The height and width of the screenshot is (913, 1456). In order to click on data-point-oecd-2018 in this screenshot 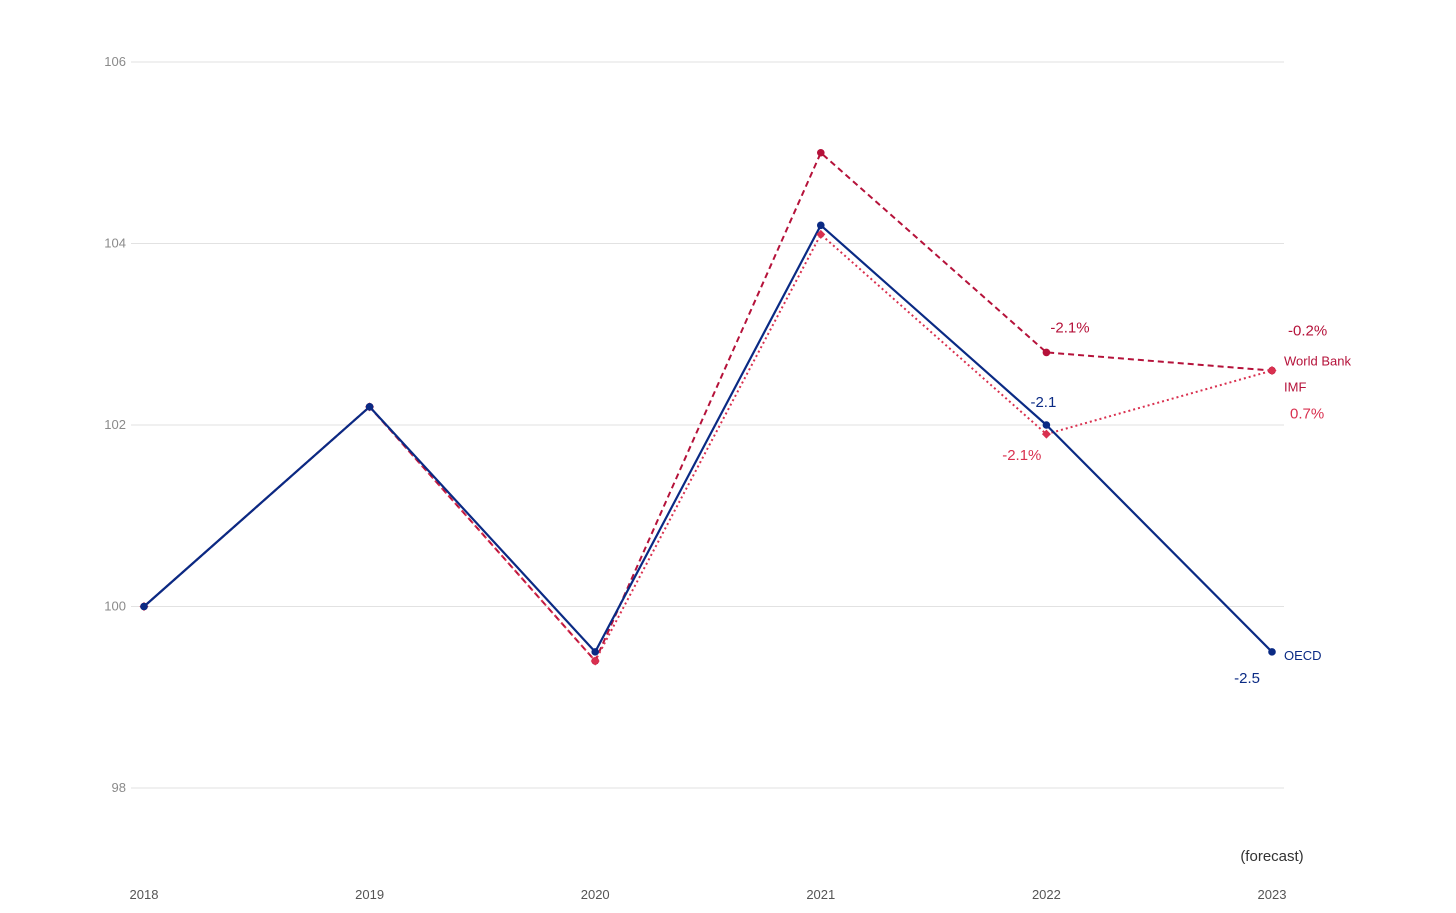, I will do `click(144, 606)`.